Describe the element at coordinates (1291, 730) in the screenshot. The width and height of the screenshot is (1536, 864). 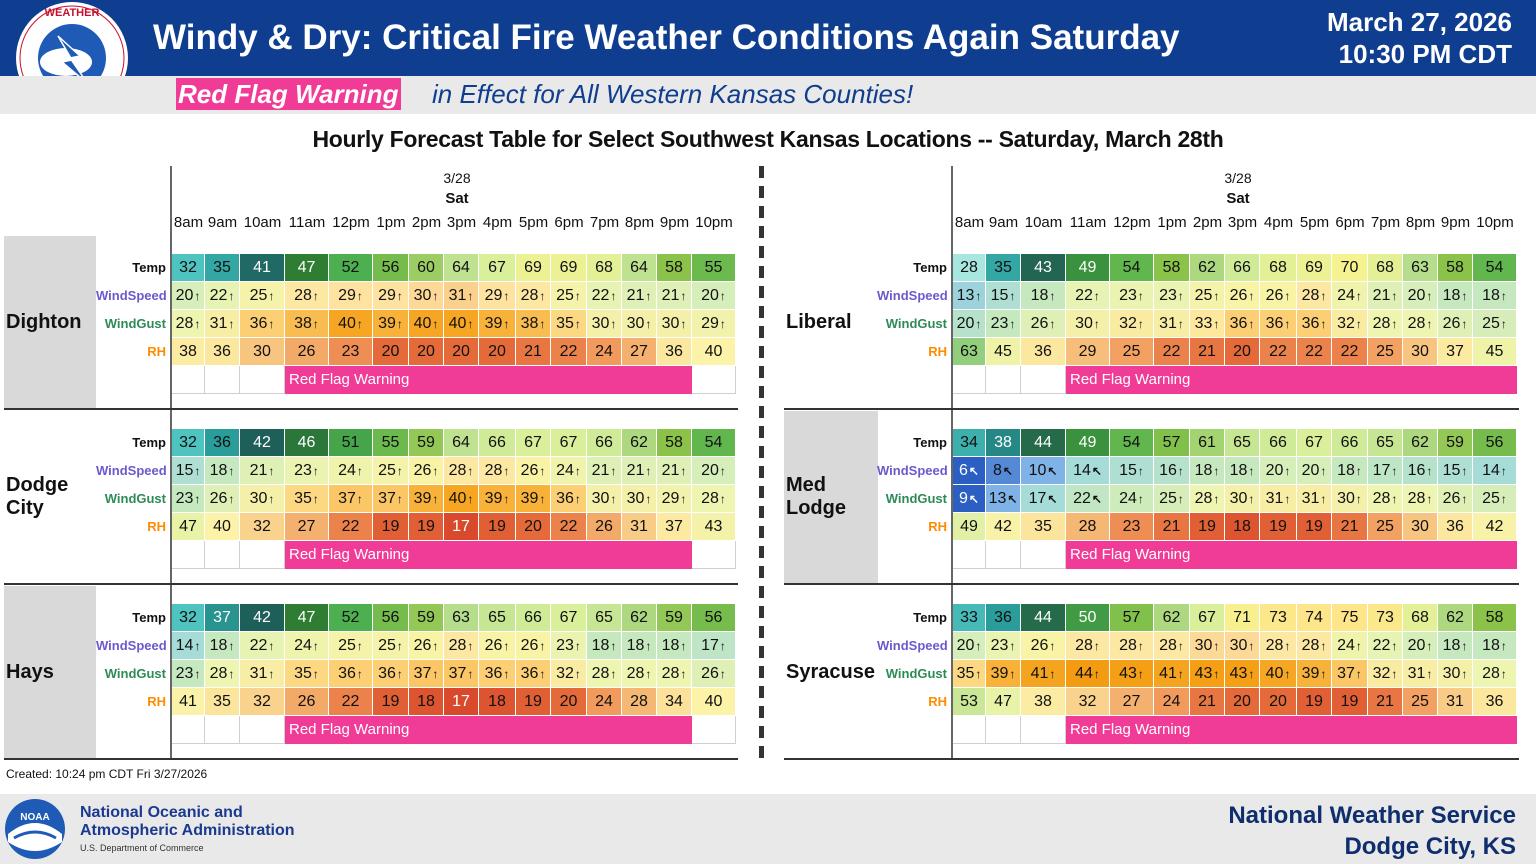
I see `red-flag-warning-bar: Red Flag Warning` at that location.